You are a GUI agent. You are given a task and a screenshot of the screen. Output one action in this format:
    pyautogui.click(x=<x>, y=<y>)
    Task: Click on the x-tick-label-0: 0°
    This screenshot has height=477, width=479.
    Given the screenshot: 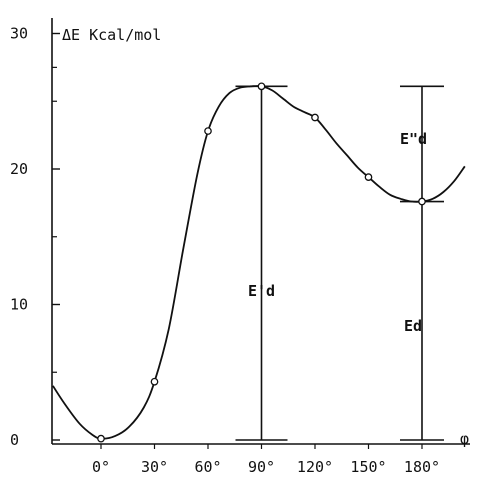 What is the action you would take?
    pyautogui.click(x=101, y=467)
    